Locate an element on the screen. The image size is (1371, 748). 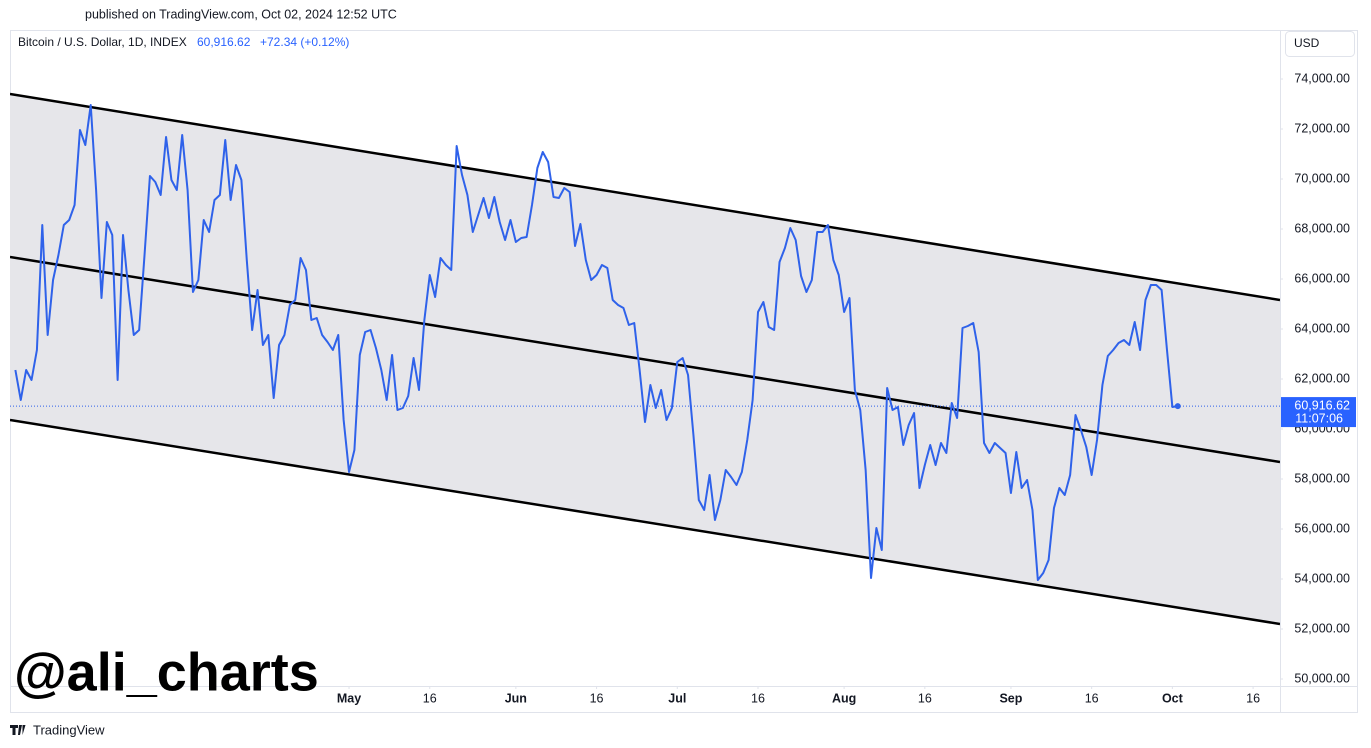
y-tick-label: 74,000.00 is located at coordinates (1322, 78).